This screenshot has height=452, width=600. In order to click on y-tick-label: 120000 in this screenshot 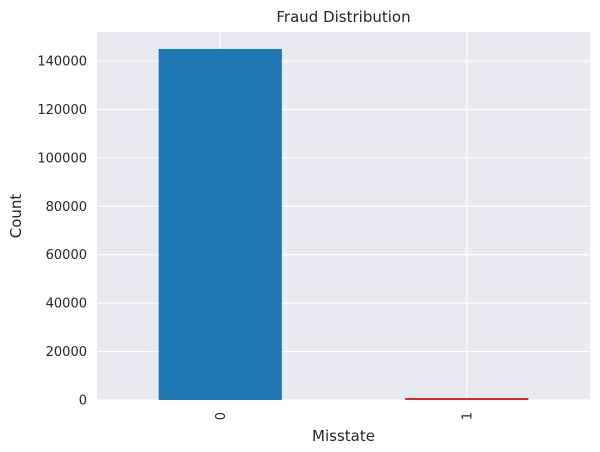, I will do `click(62, 110)`.